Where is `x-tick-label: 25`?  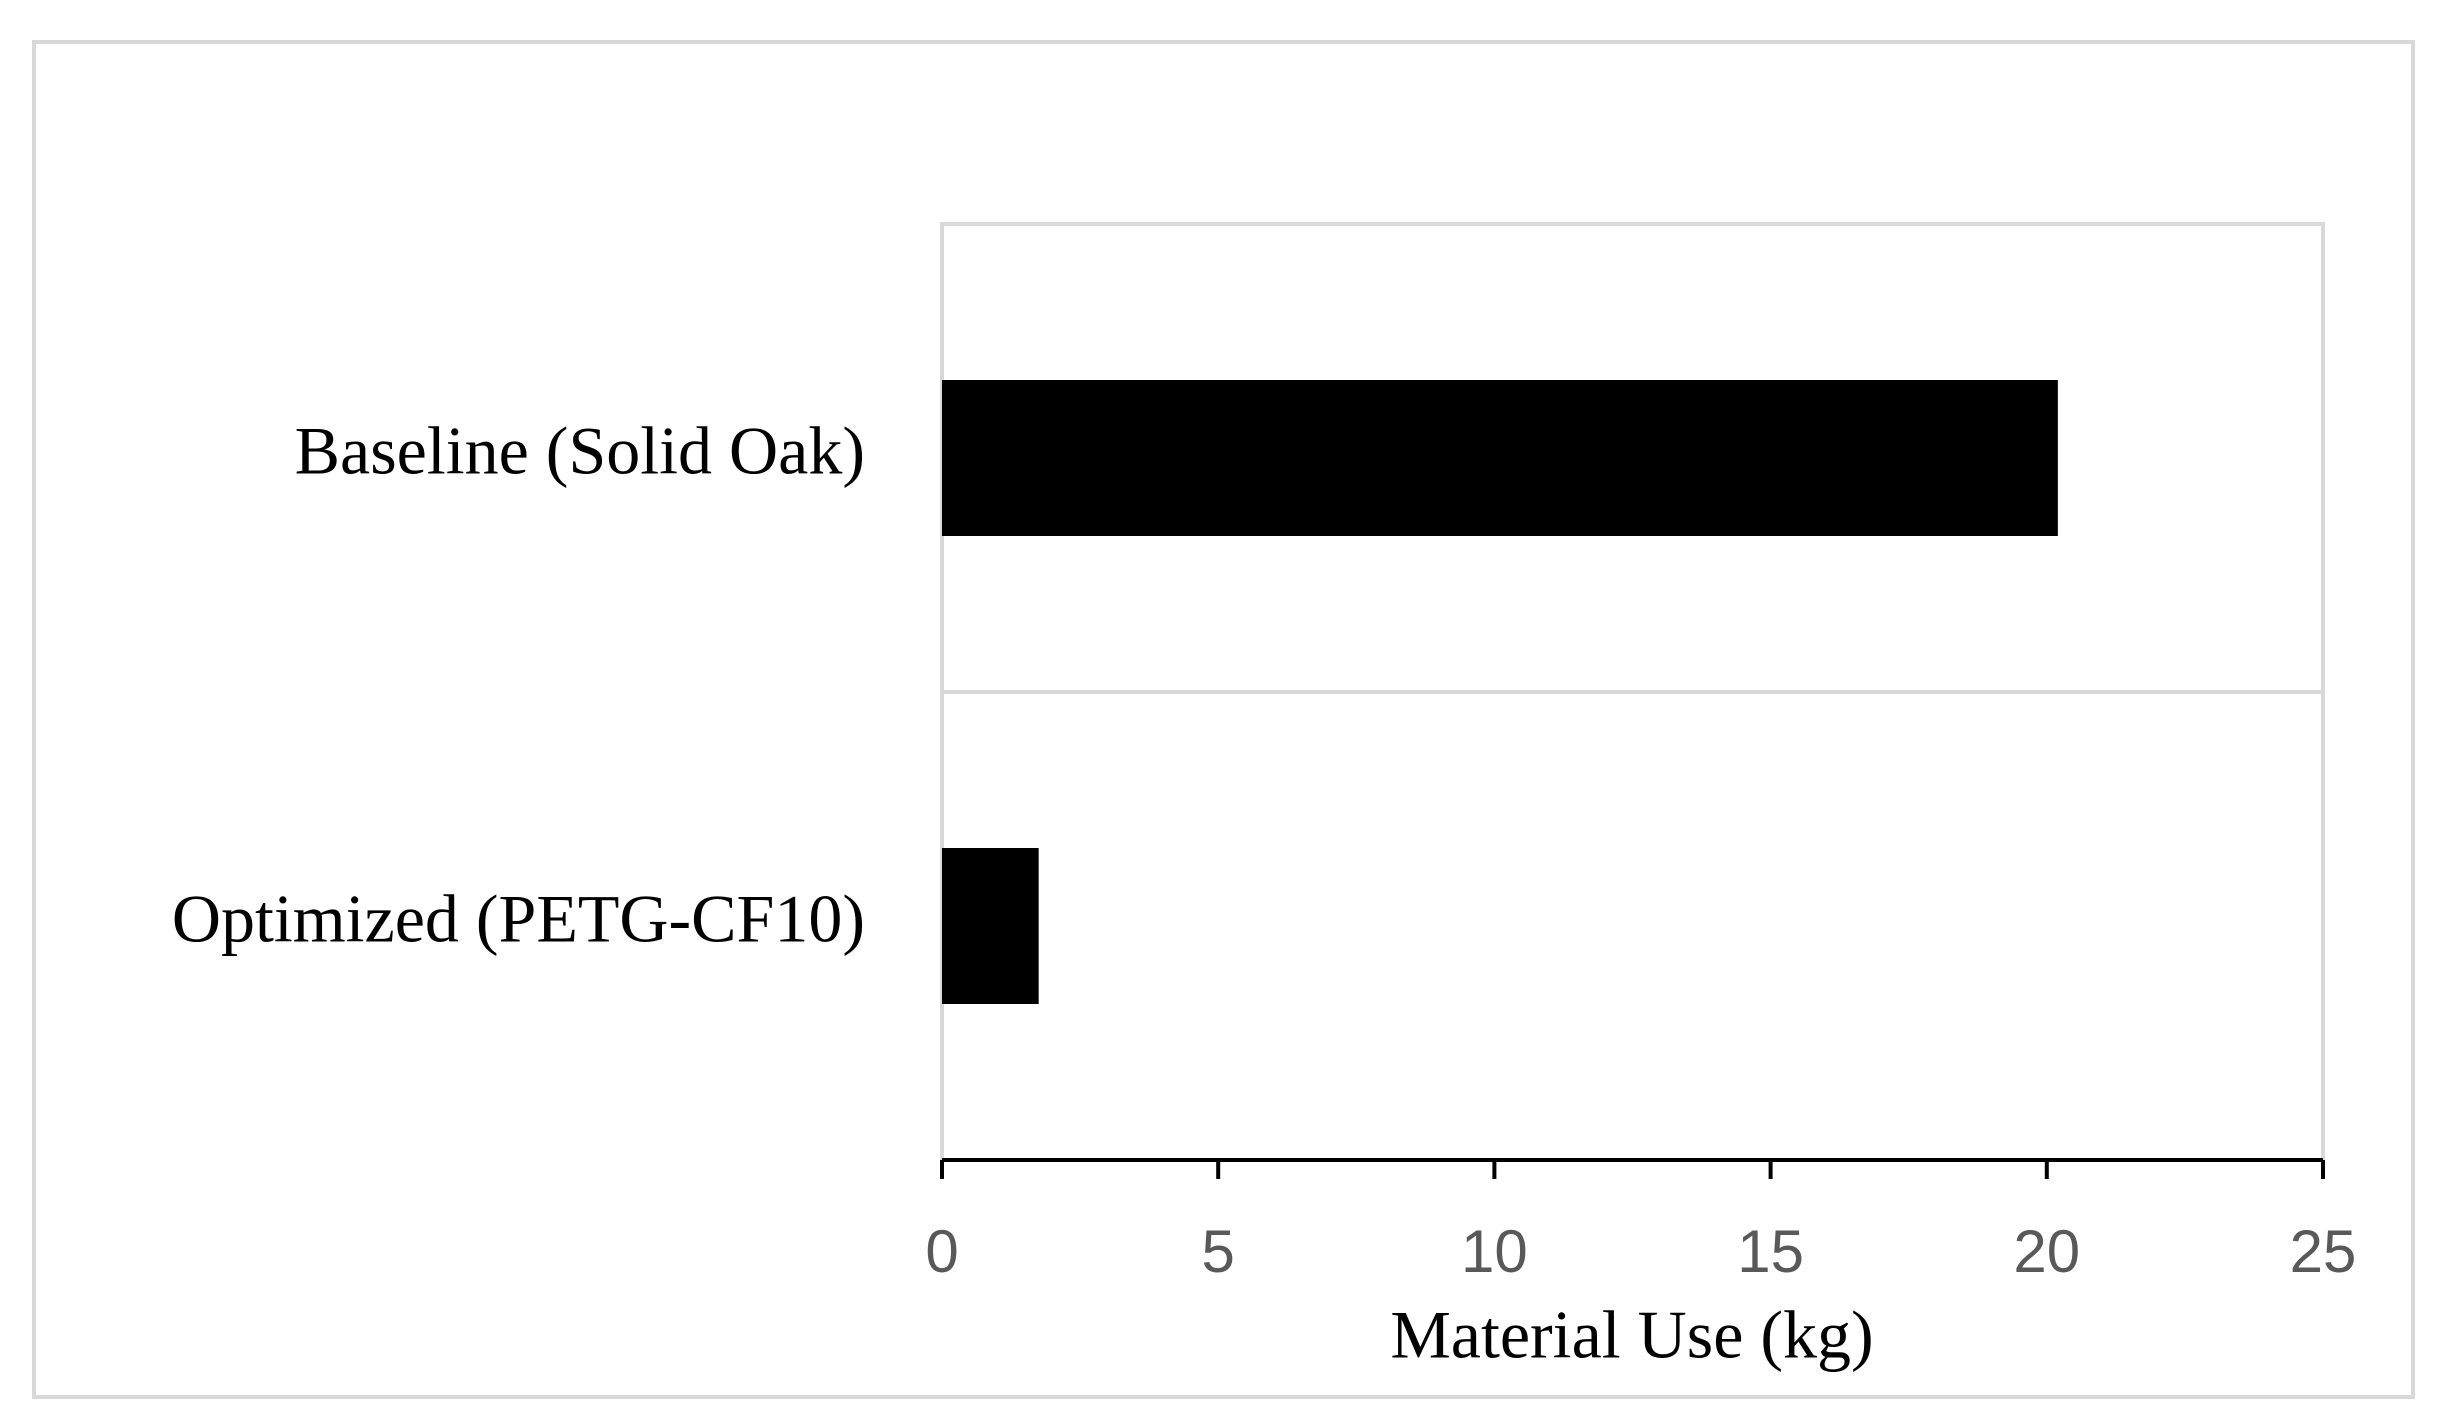 x-tick-label: 25 is located at coordinates (2323, 1251).